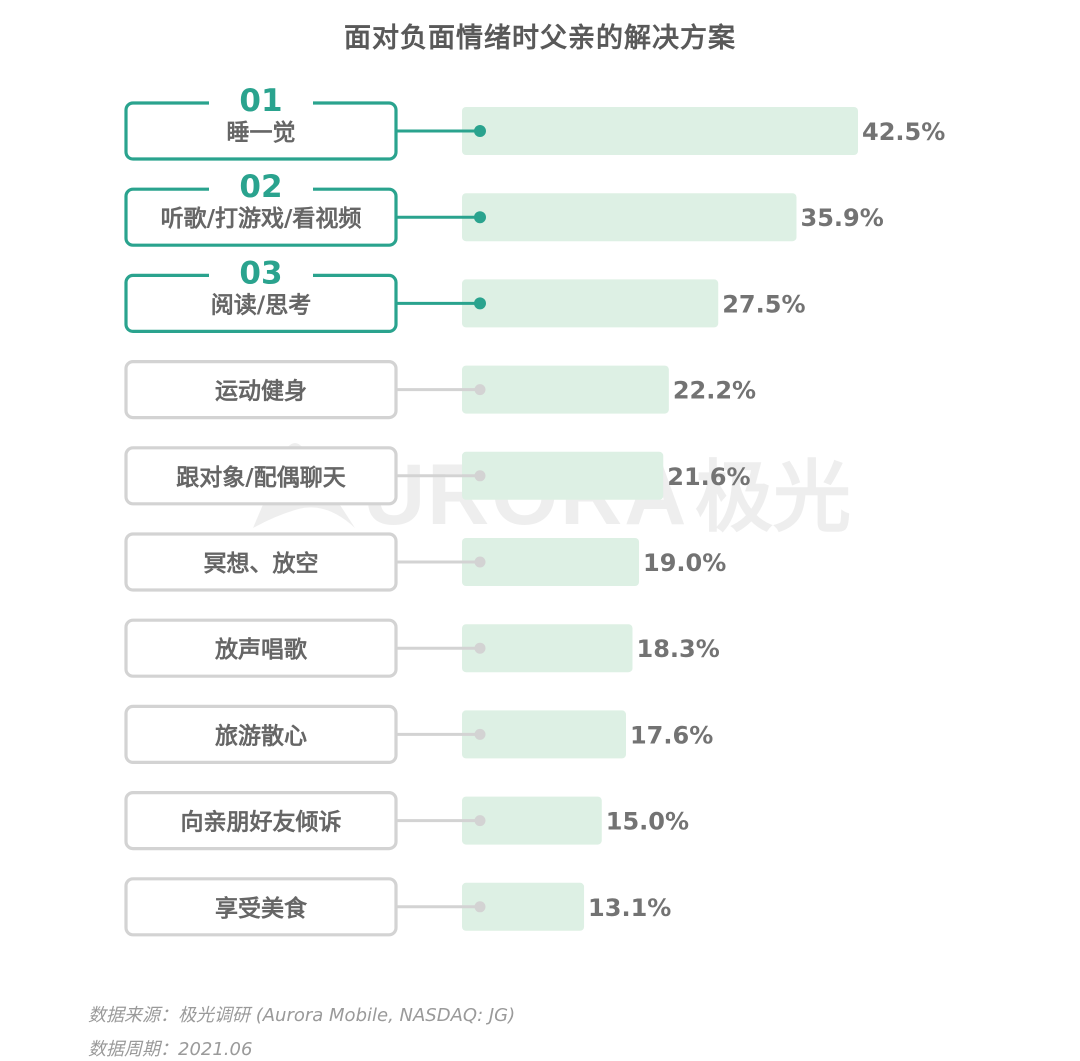  Describe the element at coordinates (302, 1015) in the screenshot. I see `data-source-note: 数据来源：极光调研 (Aurora Mobile, NASDAQ: JG)` at that location.